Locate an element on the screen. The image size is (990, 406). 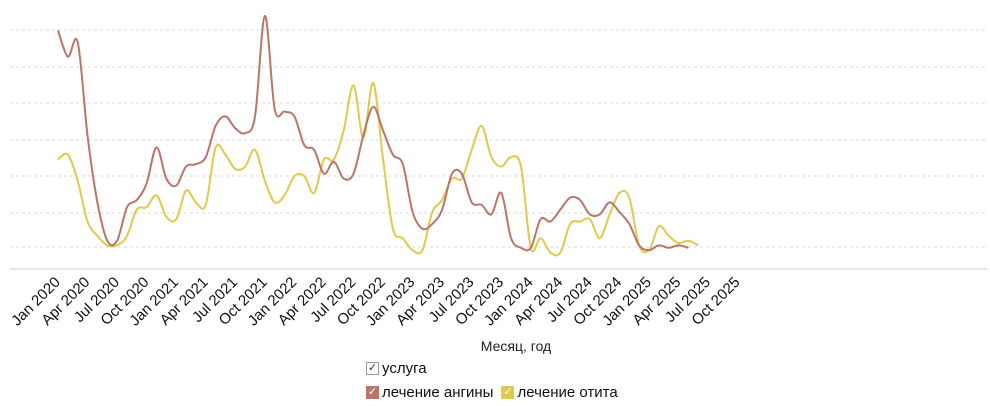
legend-item-otitis: ✓ лечение отита is located at coordinates (559, 392).